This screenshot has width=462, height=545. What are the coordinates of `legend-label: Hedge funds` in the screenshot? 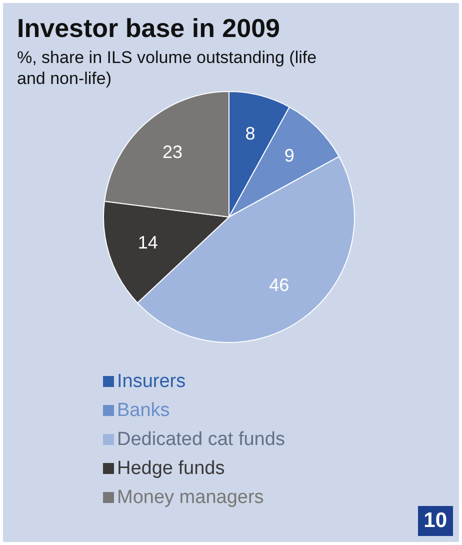 It's located at (171, 469).